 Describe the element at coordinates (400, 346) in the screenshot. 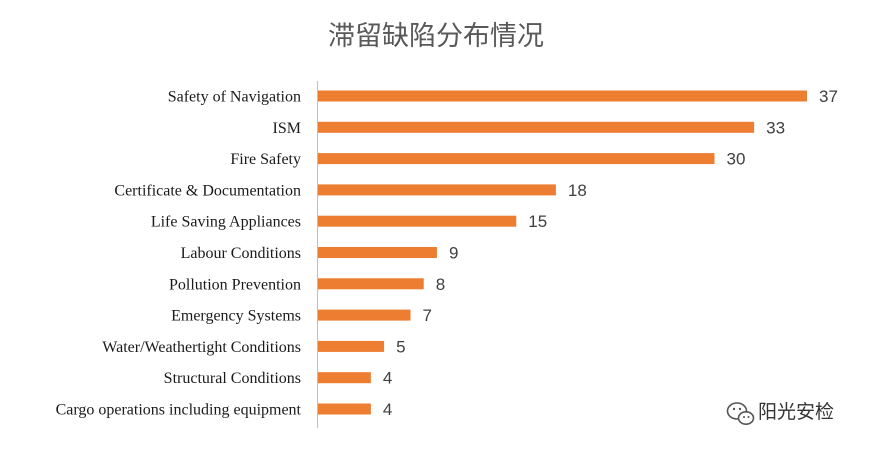

I see `value-label: 5` at that location.